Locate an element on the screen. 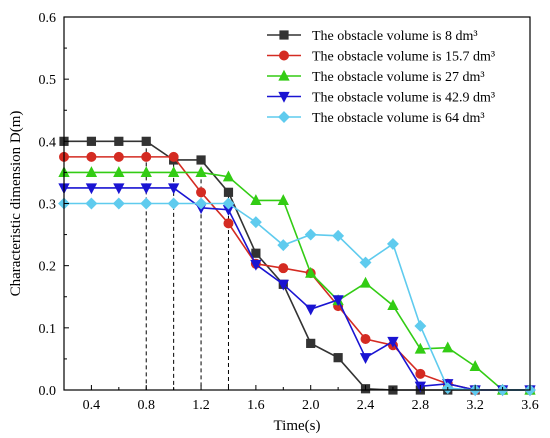 This screenshot has height=438, width=550. y-axis-title: Characteristic dimension D(m) is located at coordinates (16, 204).